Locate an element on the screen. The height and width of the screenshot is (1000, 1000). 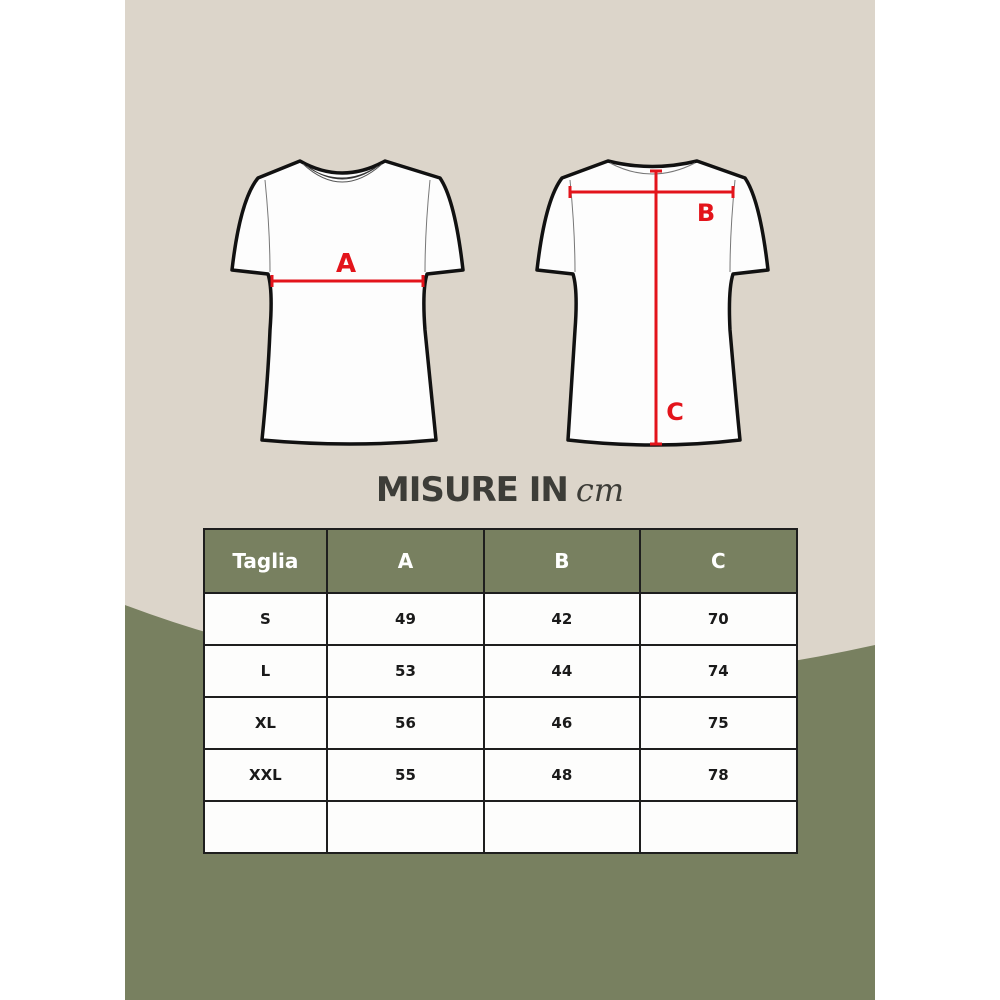
cell-c: 74 is located at coordinates (718, 671).